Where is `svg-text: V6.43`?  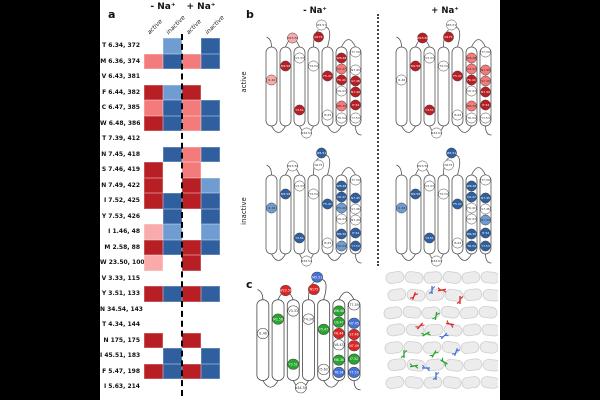
svg-text: V6.43 is located at coordinates (471, 219).